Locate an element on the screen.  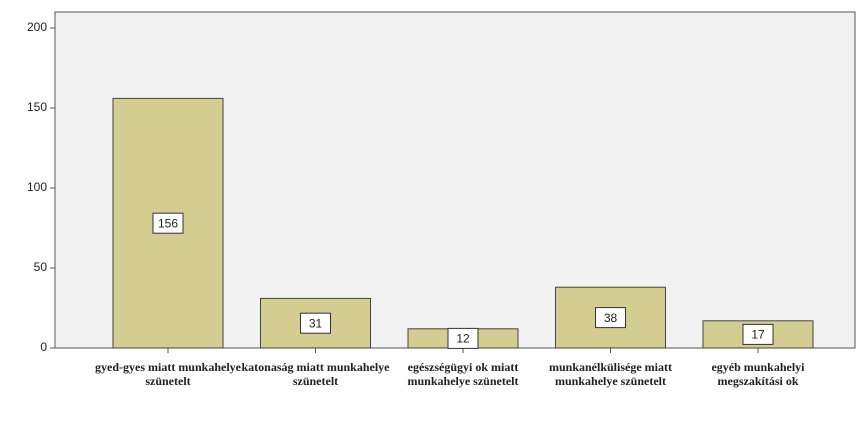
y-tick-label: 100 is located at coordinates (37, 187).